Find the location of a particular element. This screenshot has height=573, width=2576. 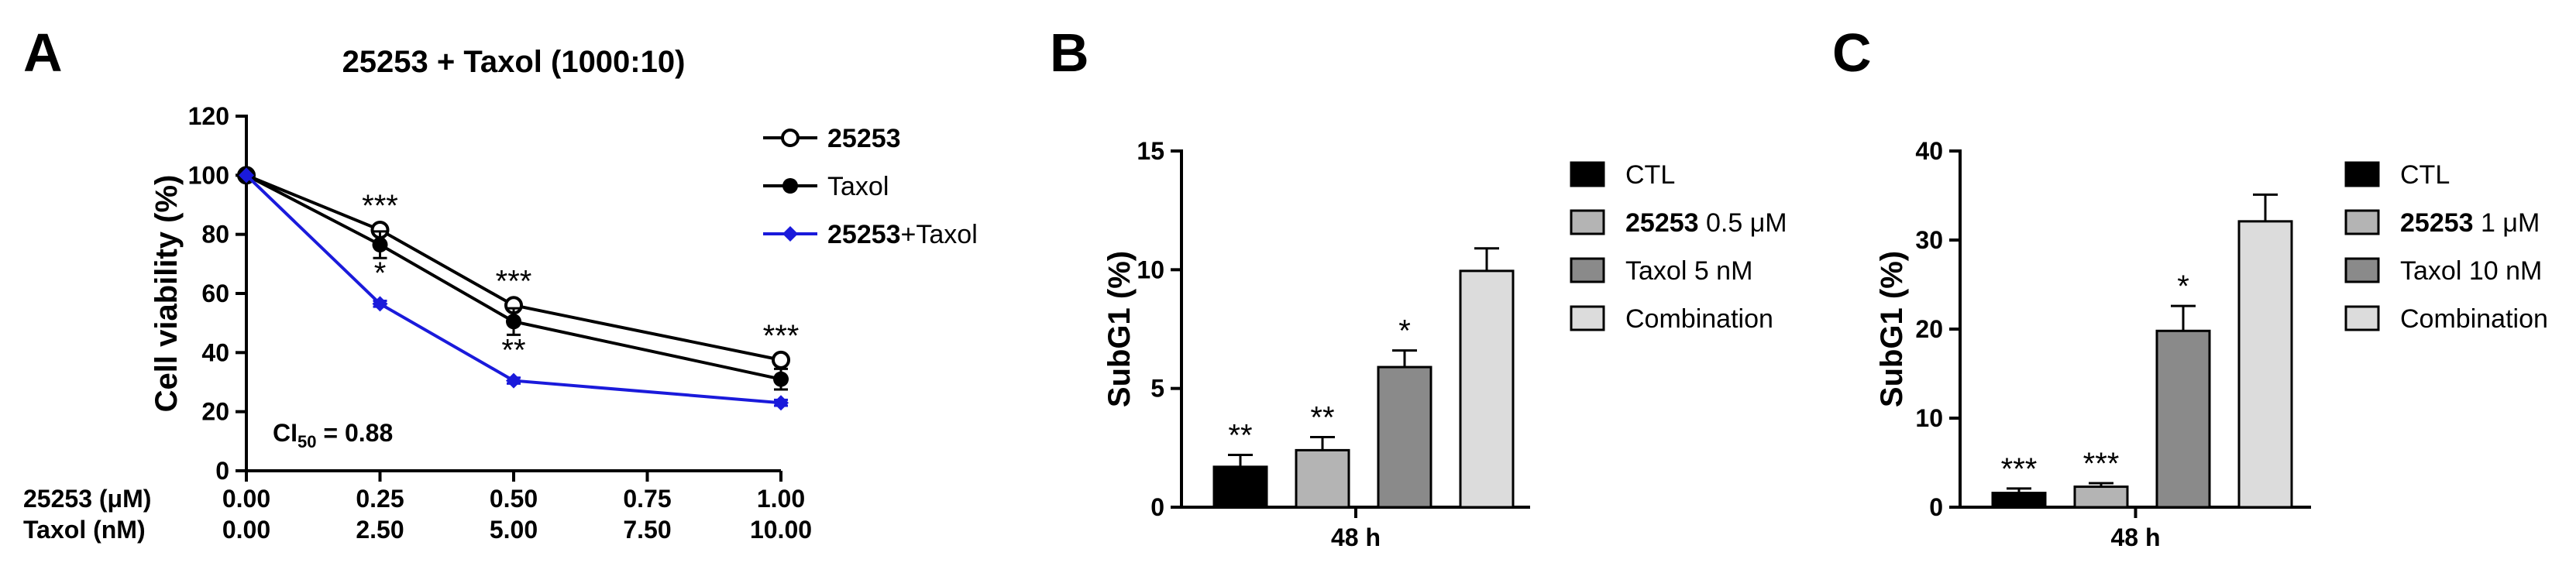

legend-entry-text: 0.5 μM is located at coordinates (1743, 223).